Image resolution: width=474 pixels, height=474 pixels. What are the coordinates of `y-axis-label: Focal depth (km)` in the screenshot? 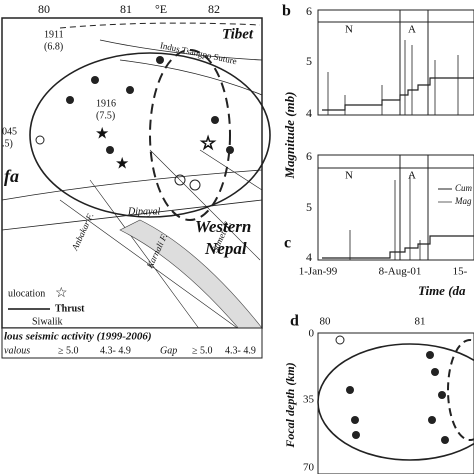 It's located at (290, 405).